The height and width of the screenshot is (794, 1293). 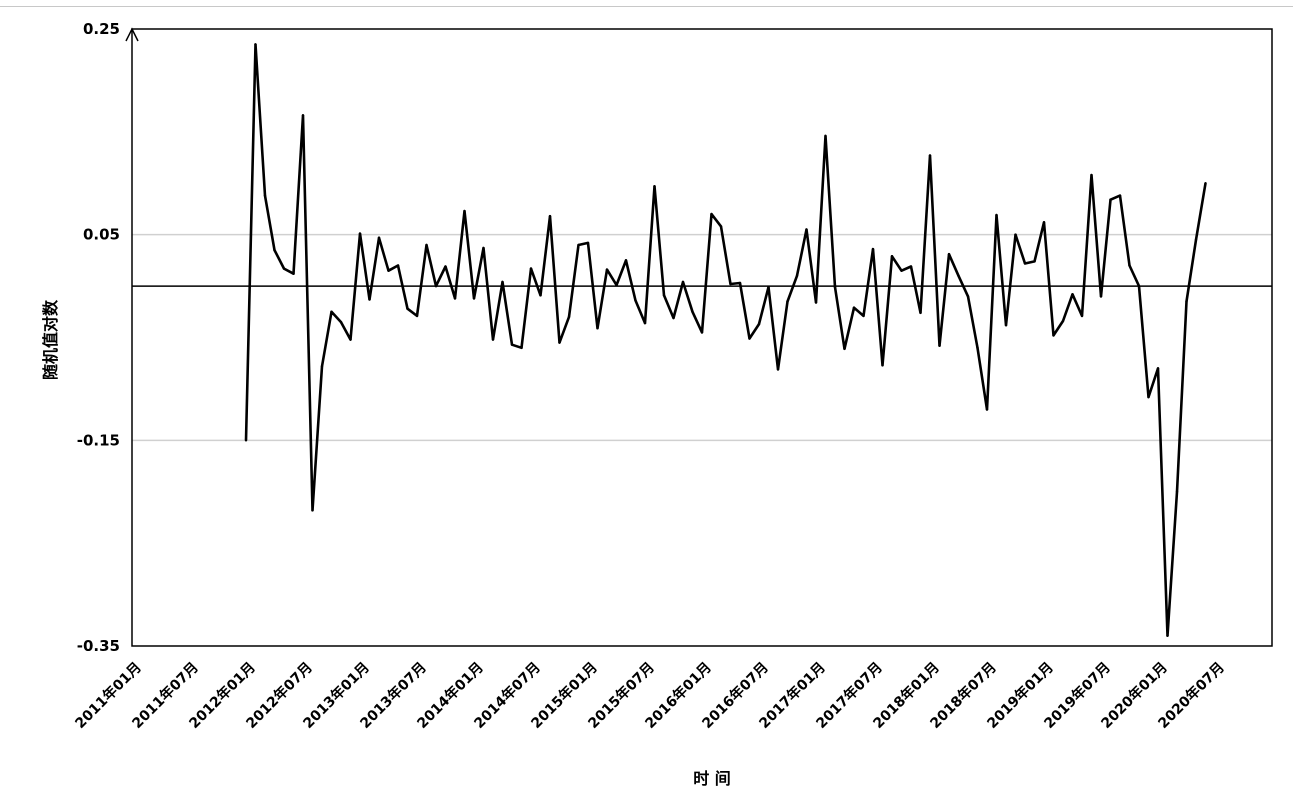 I want to click on y-tick-label: -0.15, so click(x=98, y=440).